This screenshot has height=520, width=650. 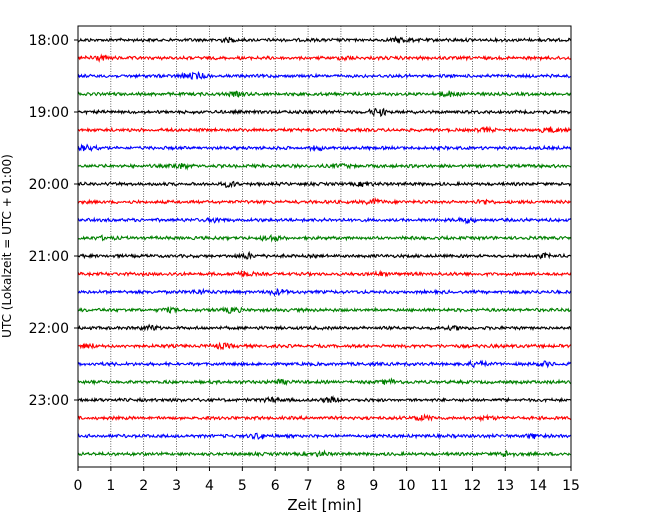 I want to click on x-tick-label: 14, so click(x=538, y=486).